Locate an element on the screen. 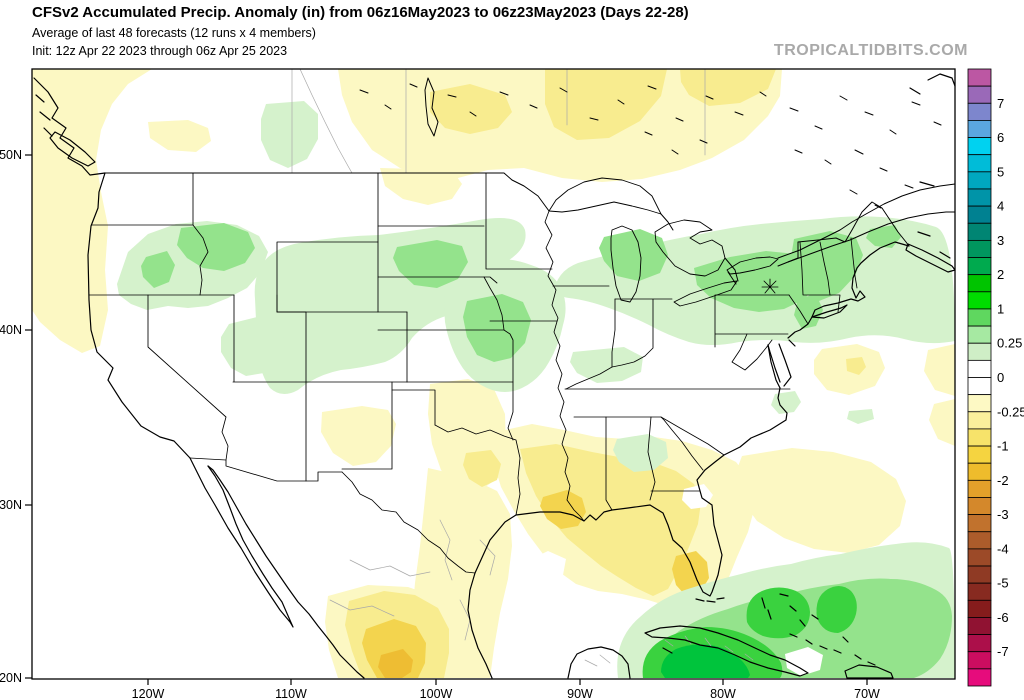  anomaly-region-bc-interior-dry is located at coordinates (179, 136).